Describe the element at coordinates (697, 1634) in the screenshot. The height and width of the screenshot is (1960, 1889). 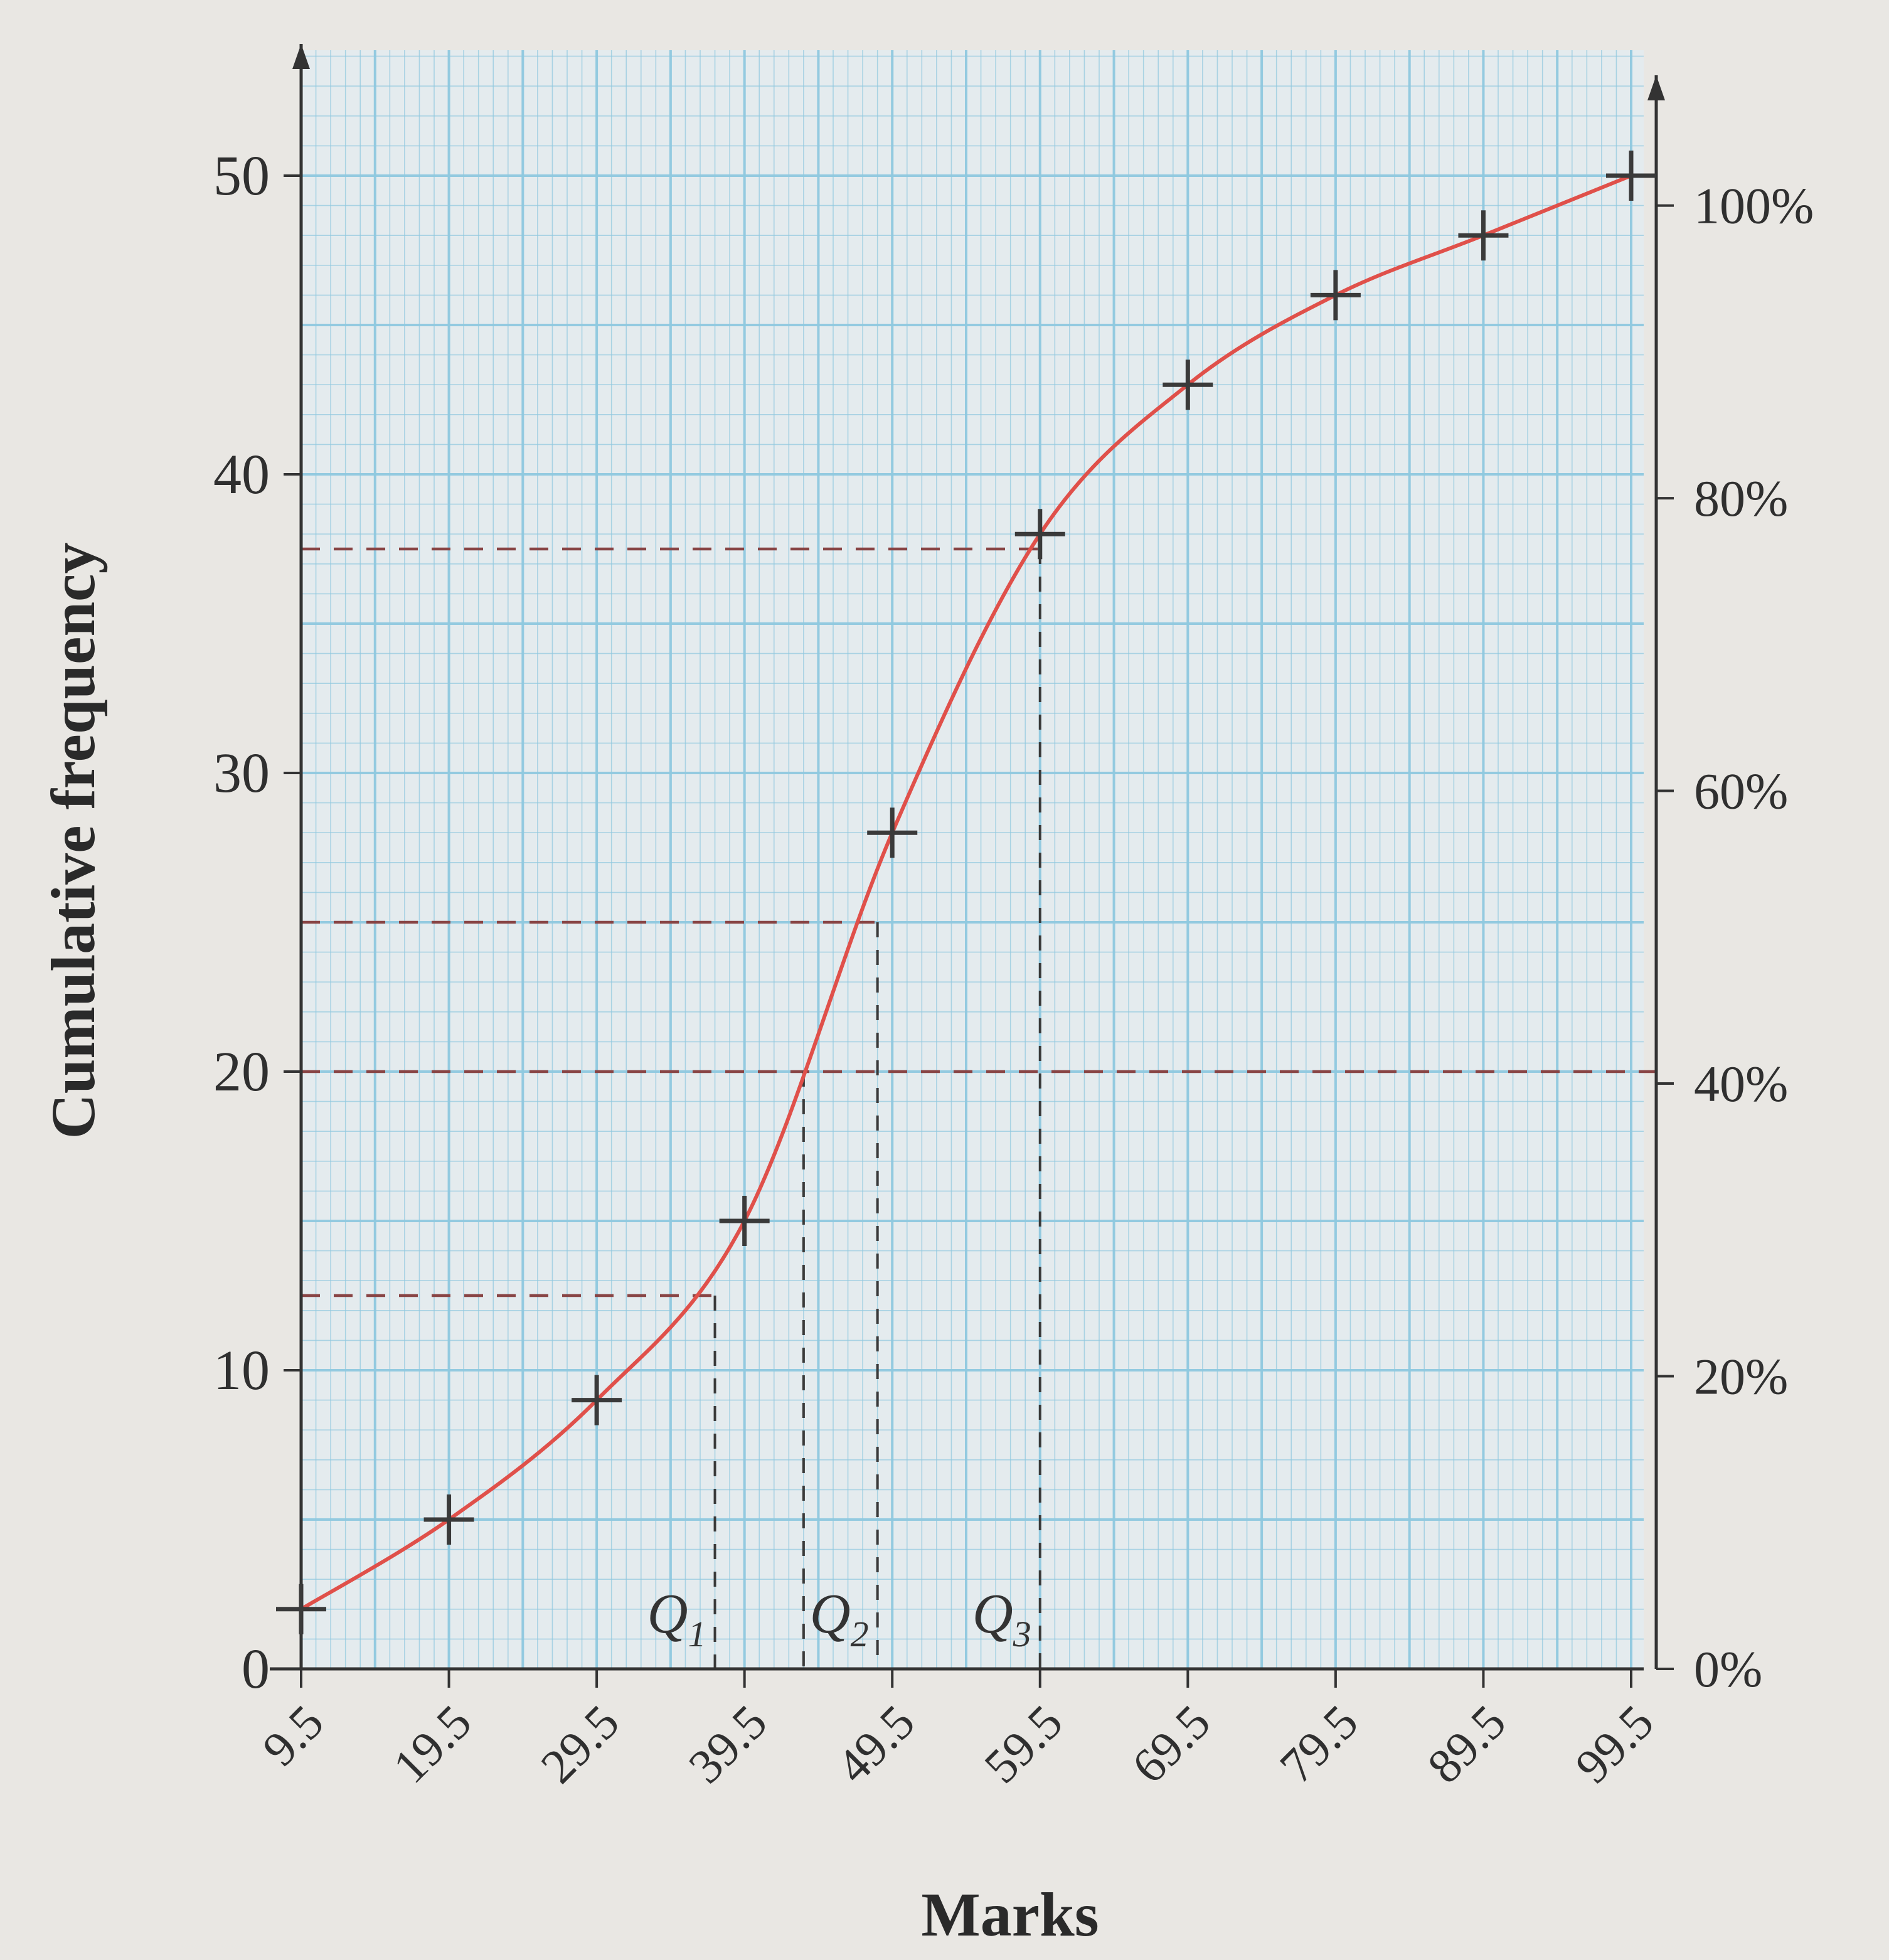
I see `quartile-subscript: 1` at that location.